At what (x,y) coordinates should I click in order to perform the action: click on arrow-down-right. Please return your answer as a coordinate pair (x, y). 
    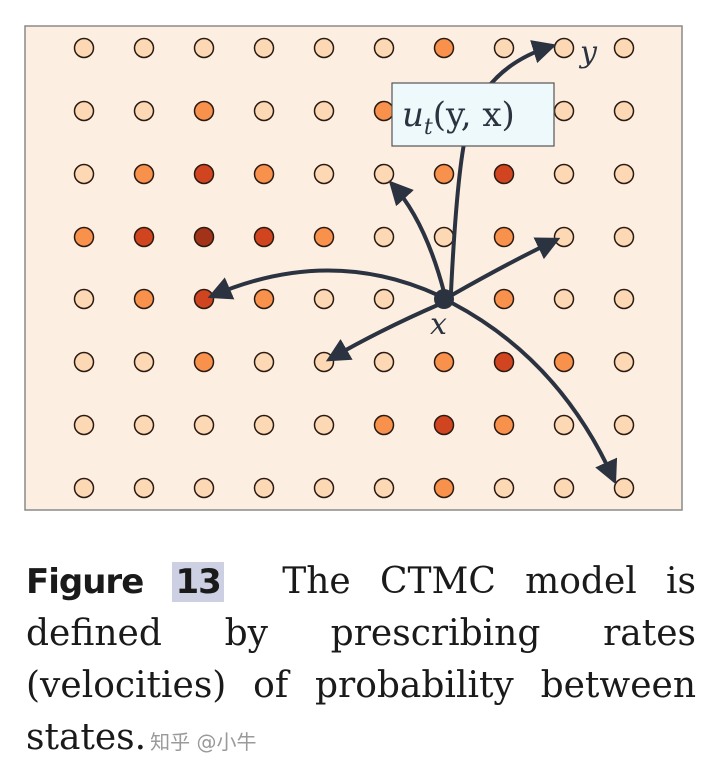
    Looking at the image, I should click on (534, 393).